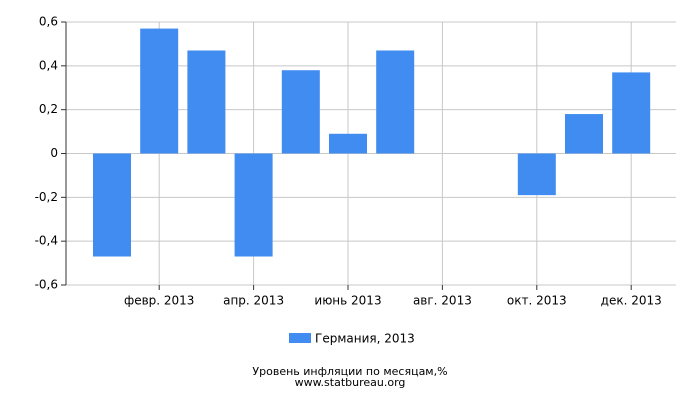  I want to click on chart-caption: Уровень инфляции по месяцам,%, so click(349, 371).